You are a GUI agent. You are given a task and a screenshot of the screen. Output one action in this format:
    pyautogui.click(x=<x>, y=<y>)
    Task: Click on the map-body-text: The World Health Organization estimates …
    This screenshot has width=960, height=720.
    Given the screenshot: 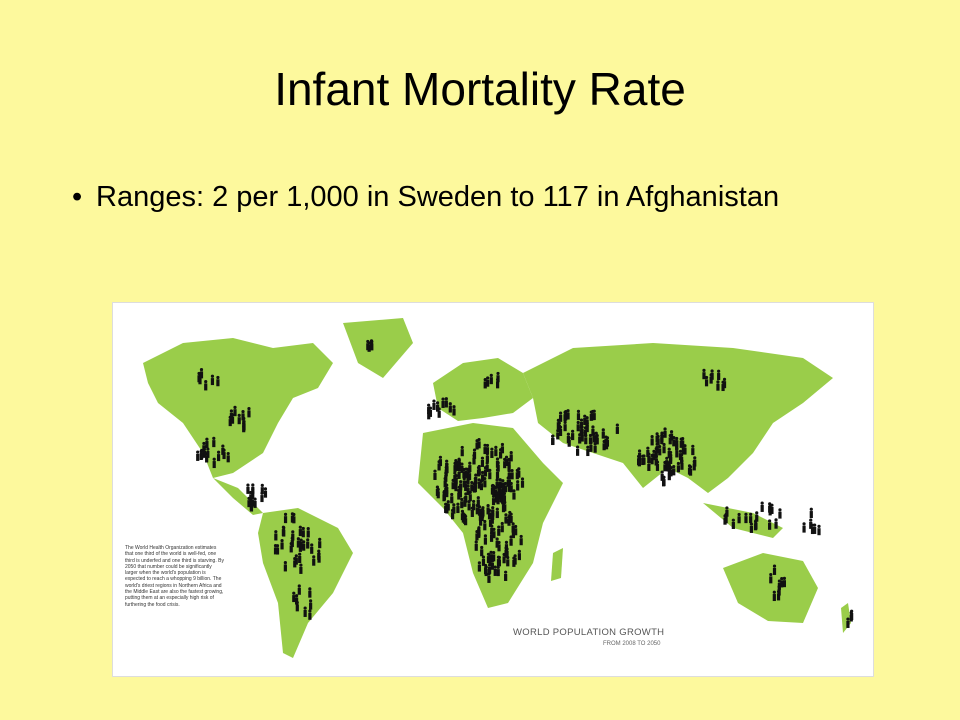 What is the action you would take?
    pyautogui.click(x=174, y=576)
    